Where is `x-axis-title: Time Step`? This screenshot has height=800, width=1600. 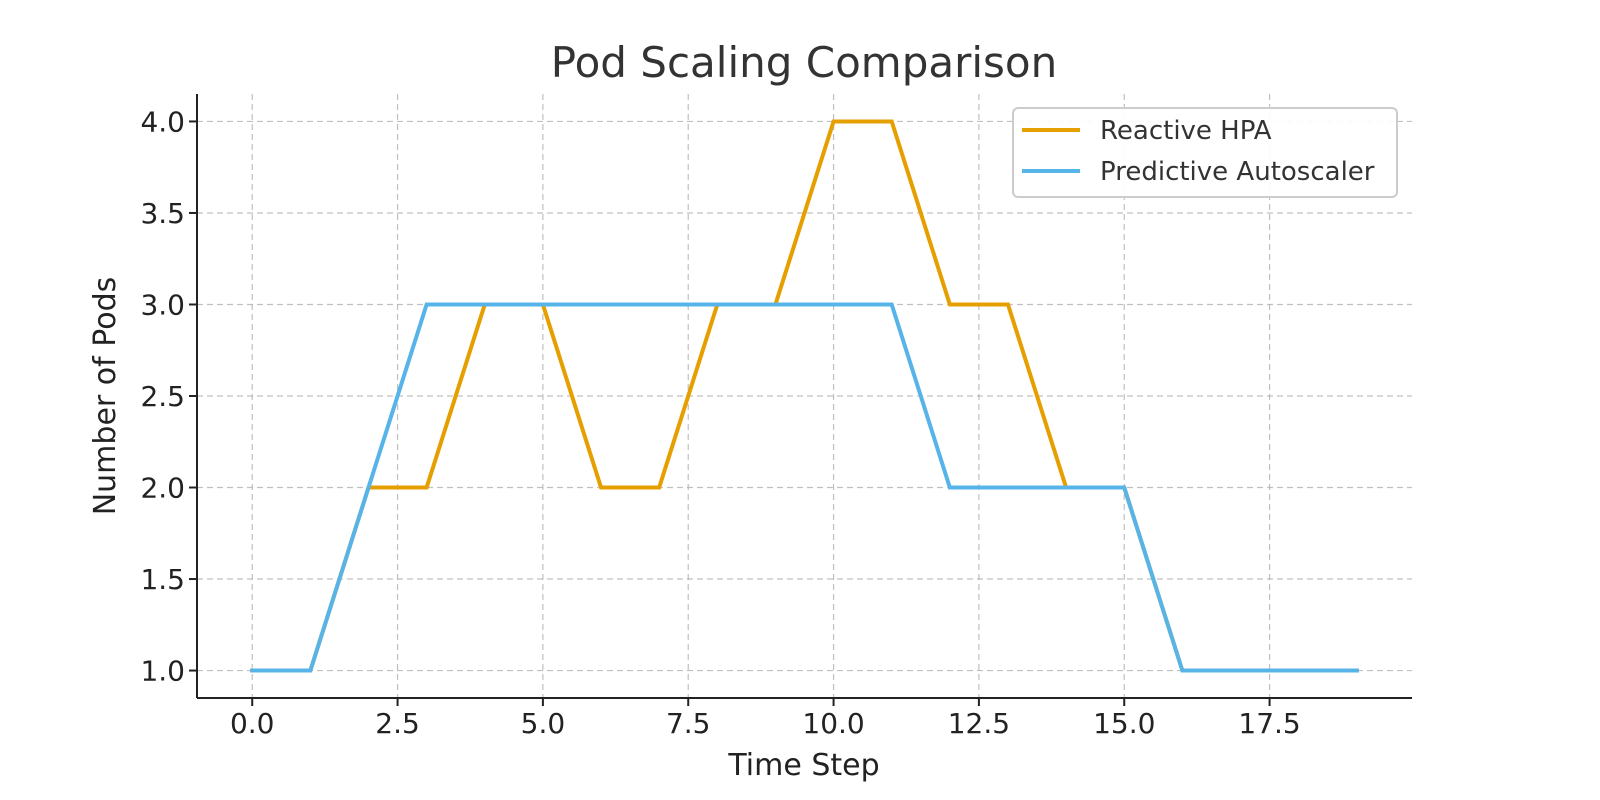 x-axis-title: Time Step is located at coordinates (803, 765).